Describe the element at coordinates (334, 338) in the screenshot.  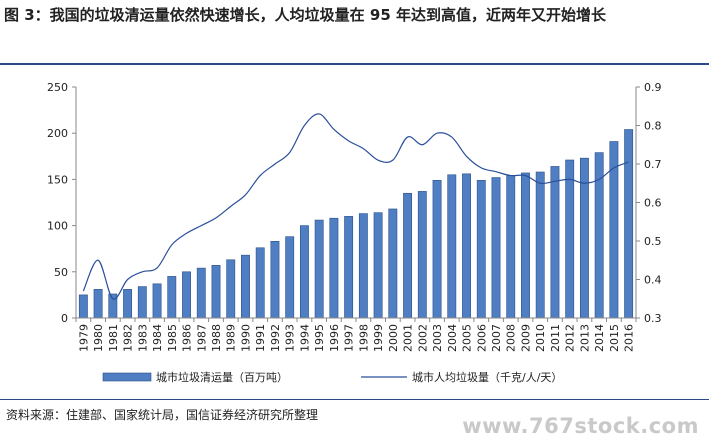
I see `x-tick-label: 1996` at that location.